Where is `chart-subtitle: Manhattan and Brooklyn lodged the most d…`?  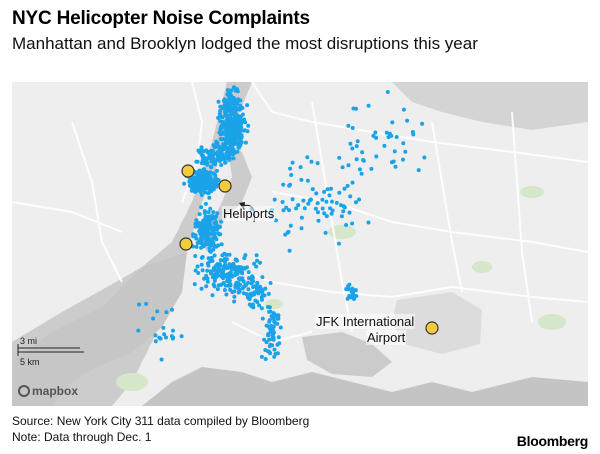 chart-subtitle: Manhattan and Brooklyn lodged the most d… is located at coordinates (245, 43).